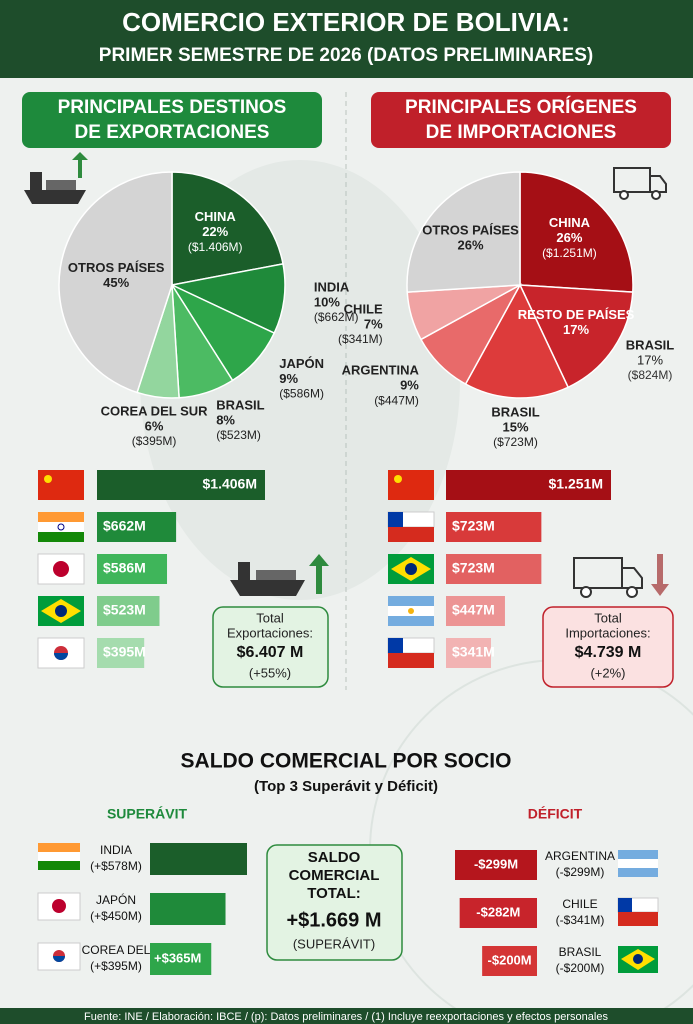  What do you see at coordinates (288, 378) in the screenshot?
I see `pie-label: 9%` at bounding box center [288, 378].